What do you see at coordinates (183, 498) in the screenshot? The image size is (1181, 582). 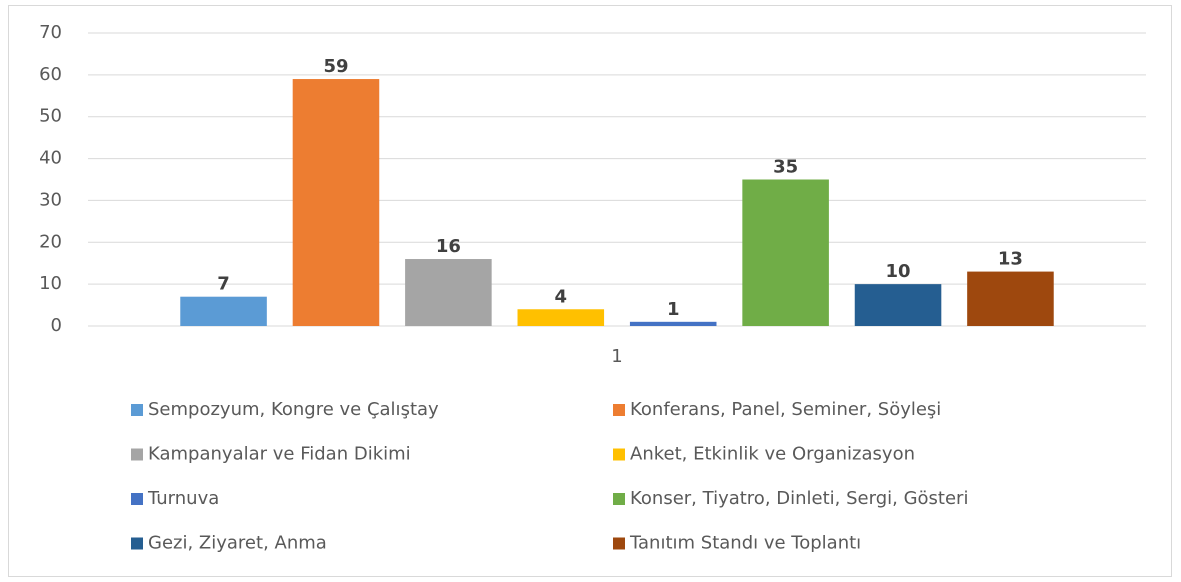 I see `legend-label: Turnuva` at bounding box center [183, 498].